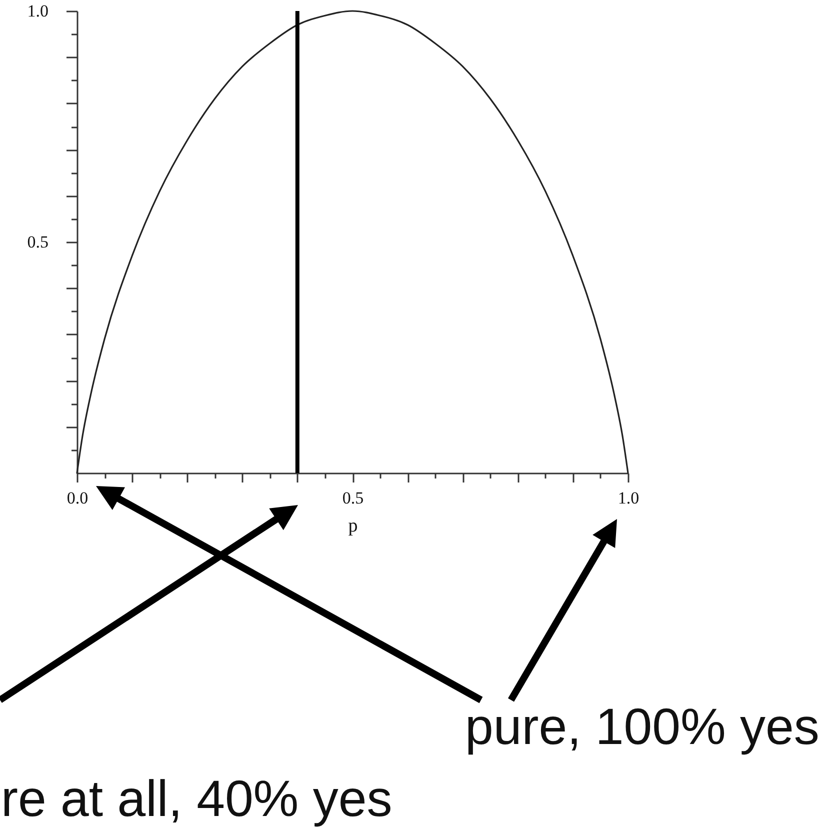 This screenshot has height=832, width=833. What do you see at coordinates (642, 726) in the screenshot?
I see `text: pure, 100% yes` at bounding box center [642, 726].